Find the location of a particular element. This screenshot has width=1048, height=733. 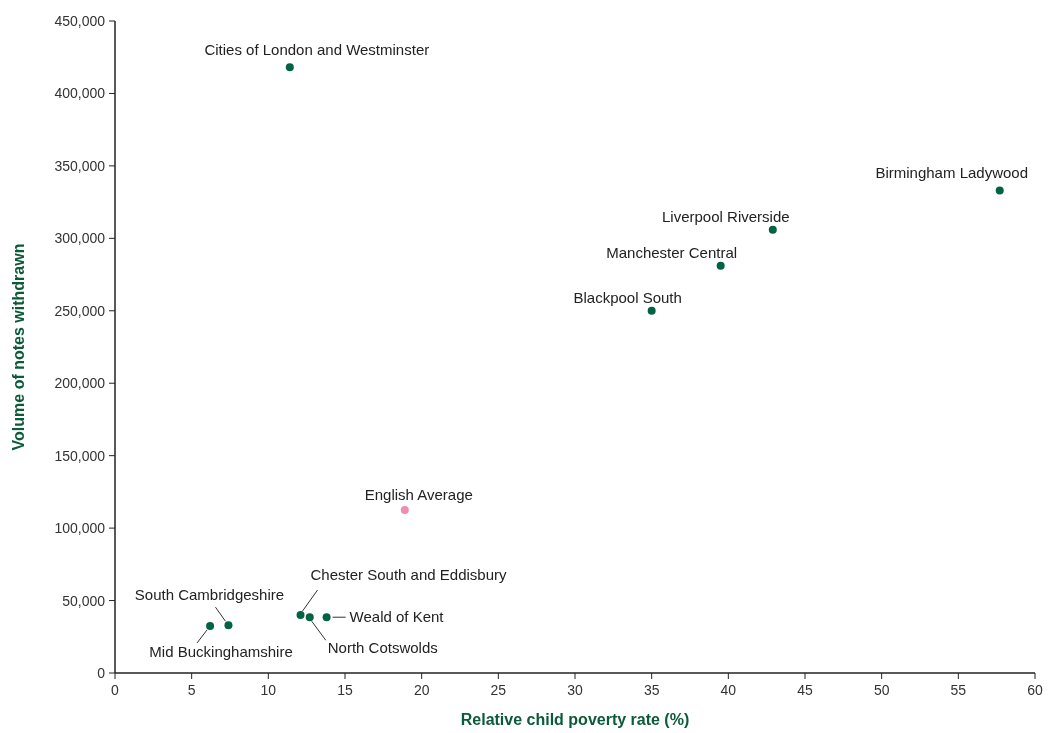

y-tick-label: 0 is located at coordinates (101, 673).